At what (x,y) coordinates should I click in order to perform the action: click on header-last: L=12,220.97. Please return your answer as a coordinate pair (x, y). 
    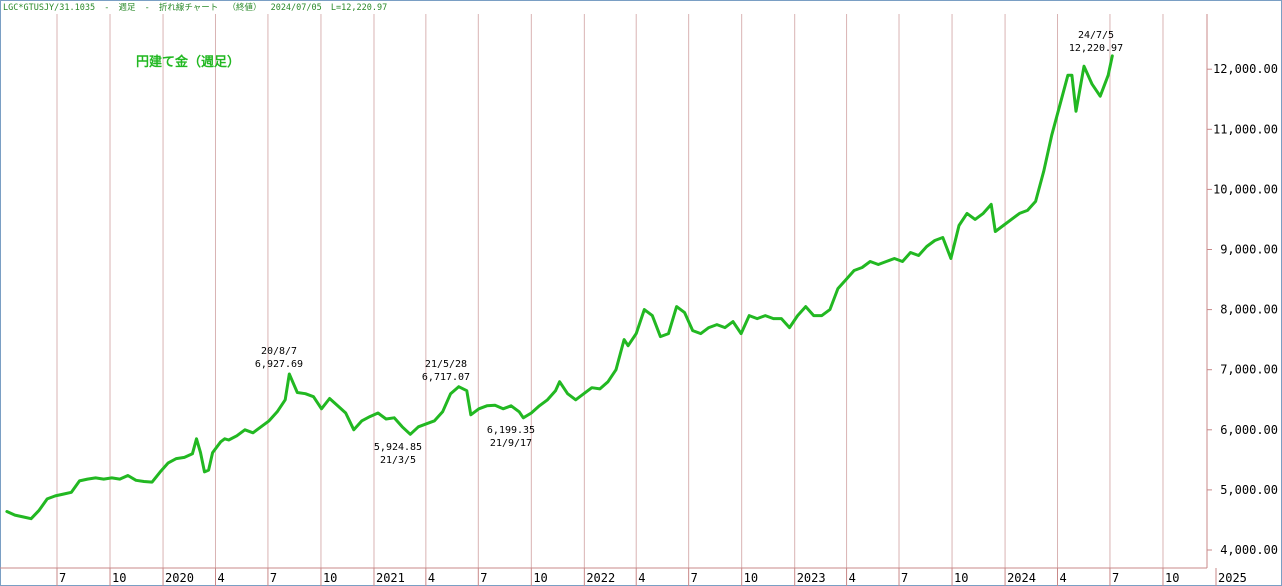
    Looking at the image, I should click on (359, 8).